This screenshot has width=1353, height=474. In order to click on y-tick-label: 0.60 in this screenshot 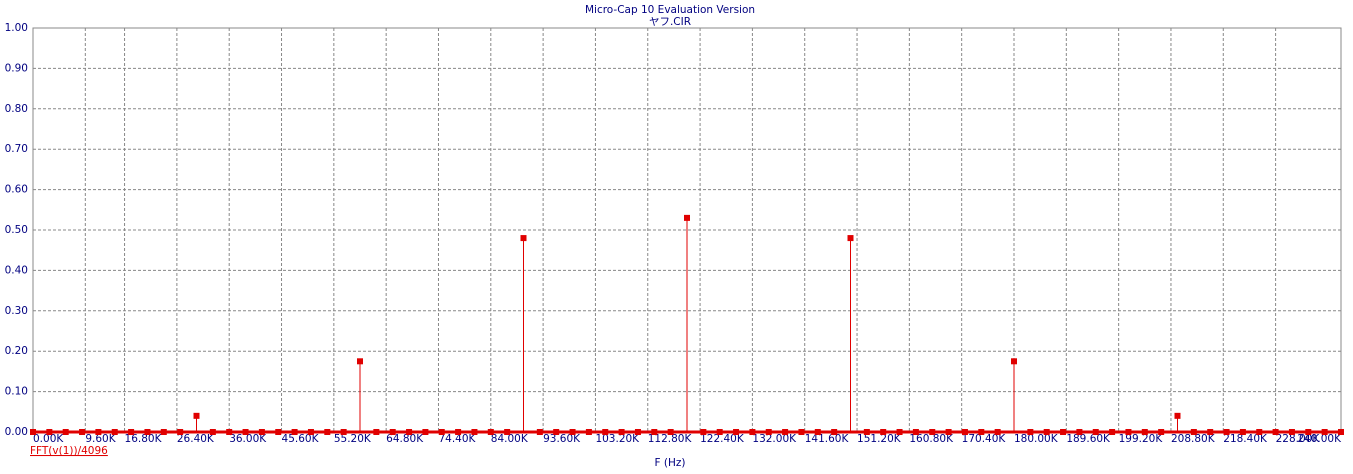, I will do `click(16, 190)`.